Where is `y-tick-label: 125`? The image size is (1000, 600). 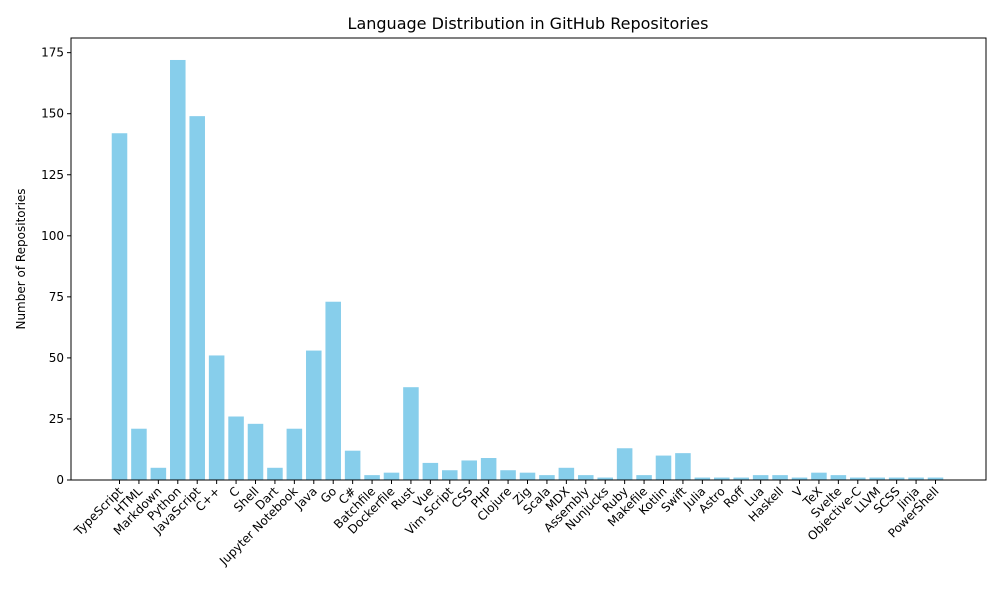 y-tick-label: 125 is located at coordinates (52, 175).